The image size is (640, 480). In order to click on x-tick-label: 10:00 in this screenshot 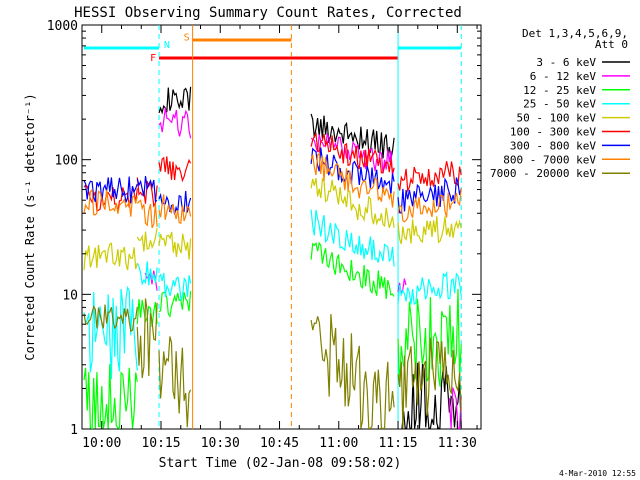, I will do `click(101, 443)`.